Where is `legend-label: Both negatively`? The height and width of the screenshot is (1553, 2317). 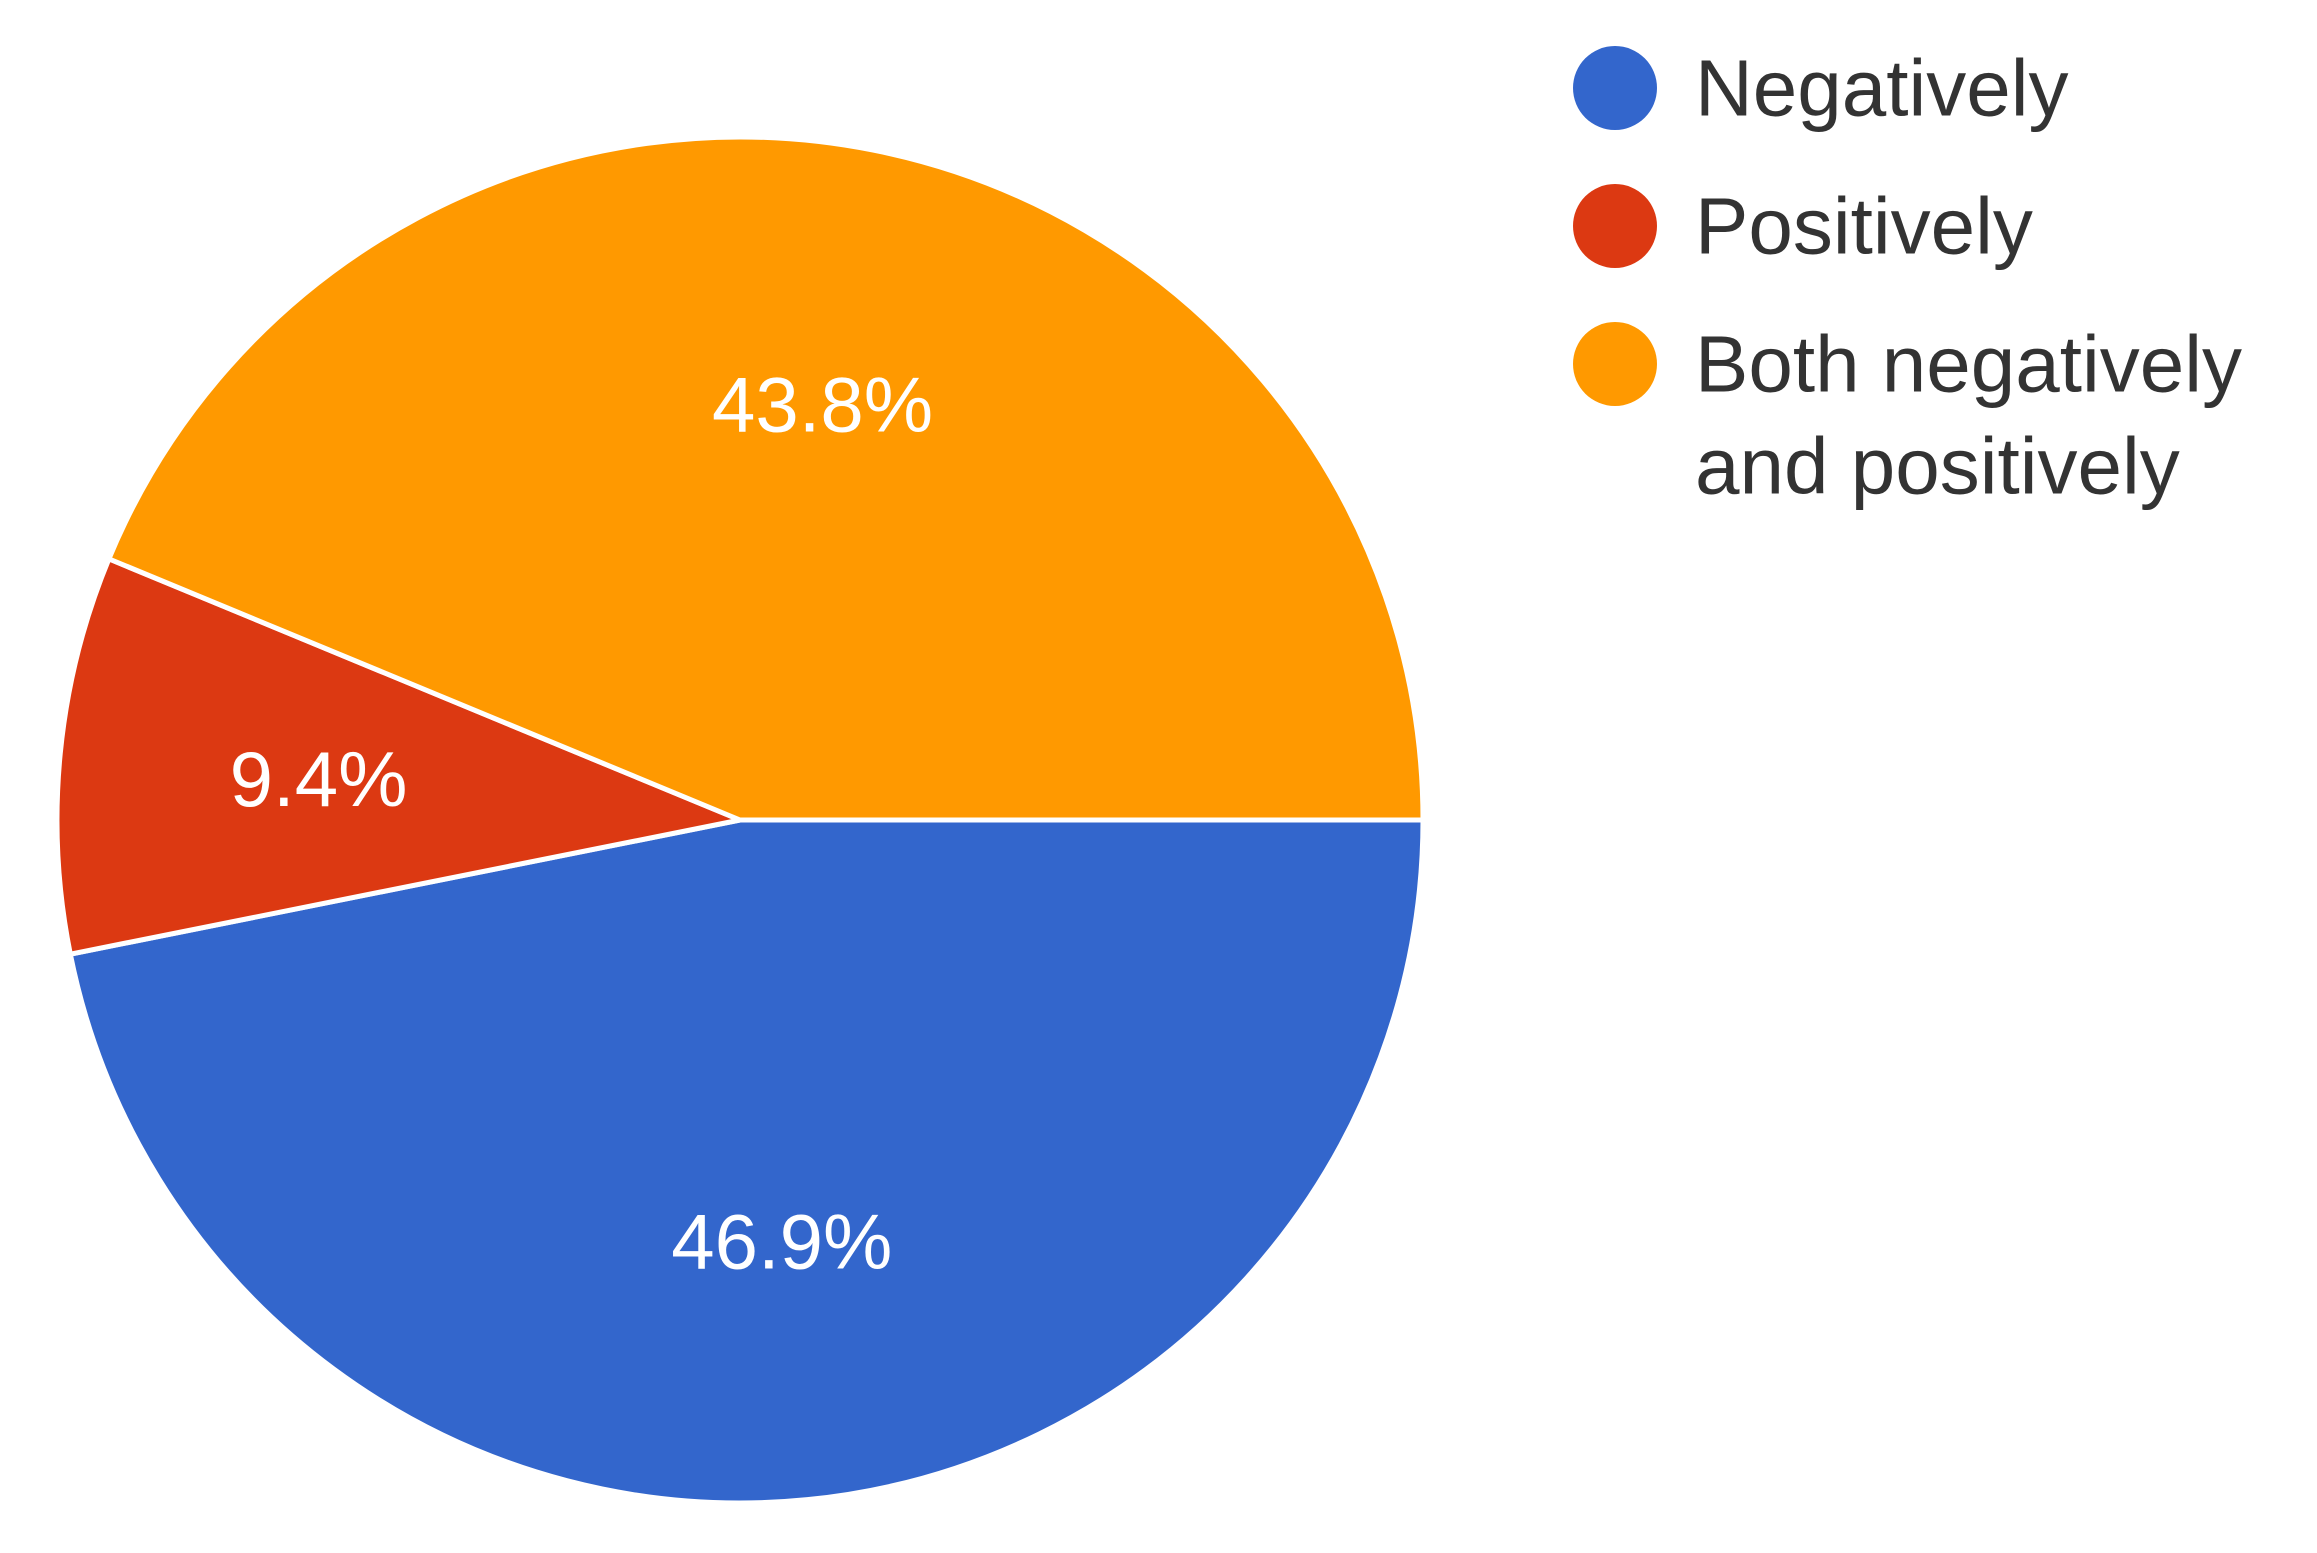 legend-label: Both negatively is located at coordinates (1968, 364).